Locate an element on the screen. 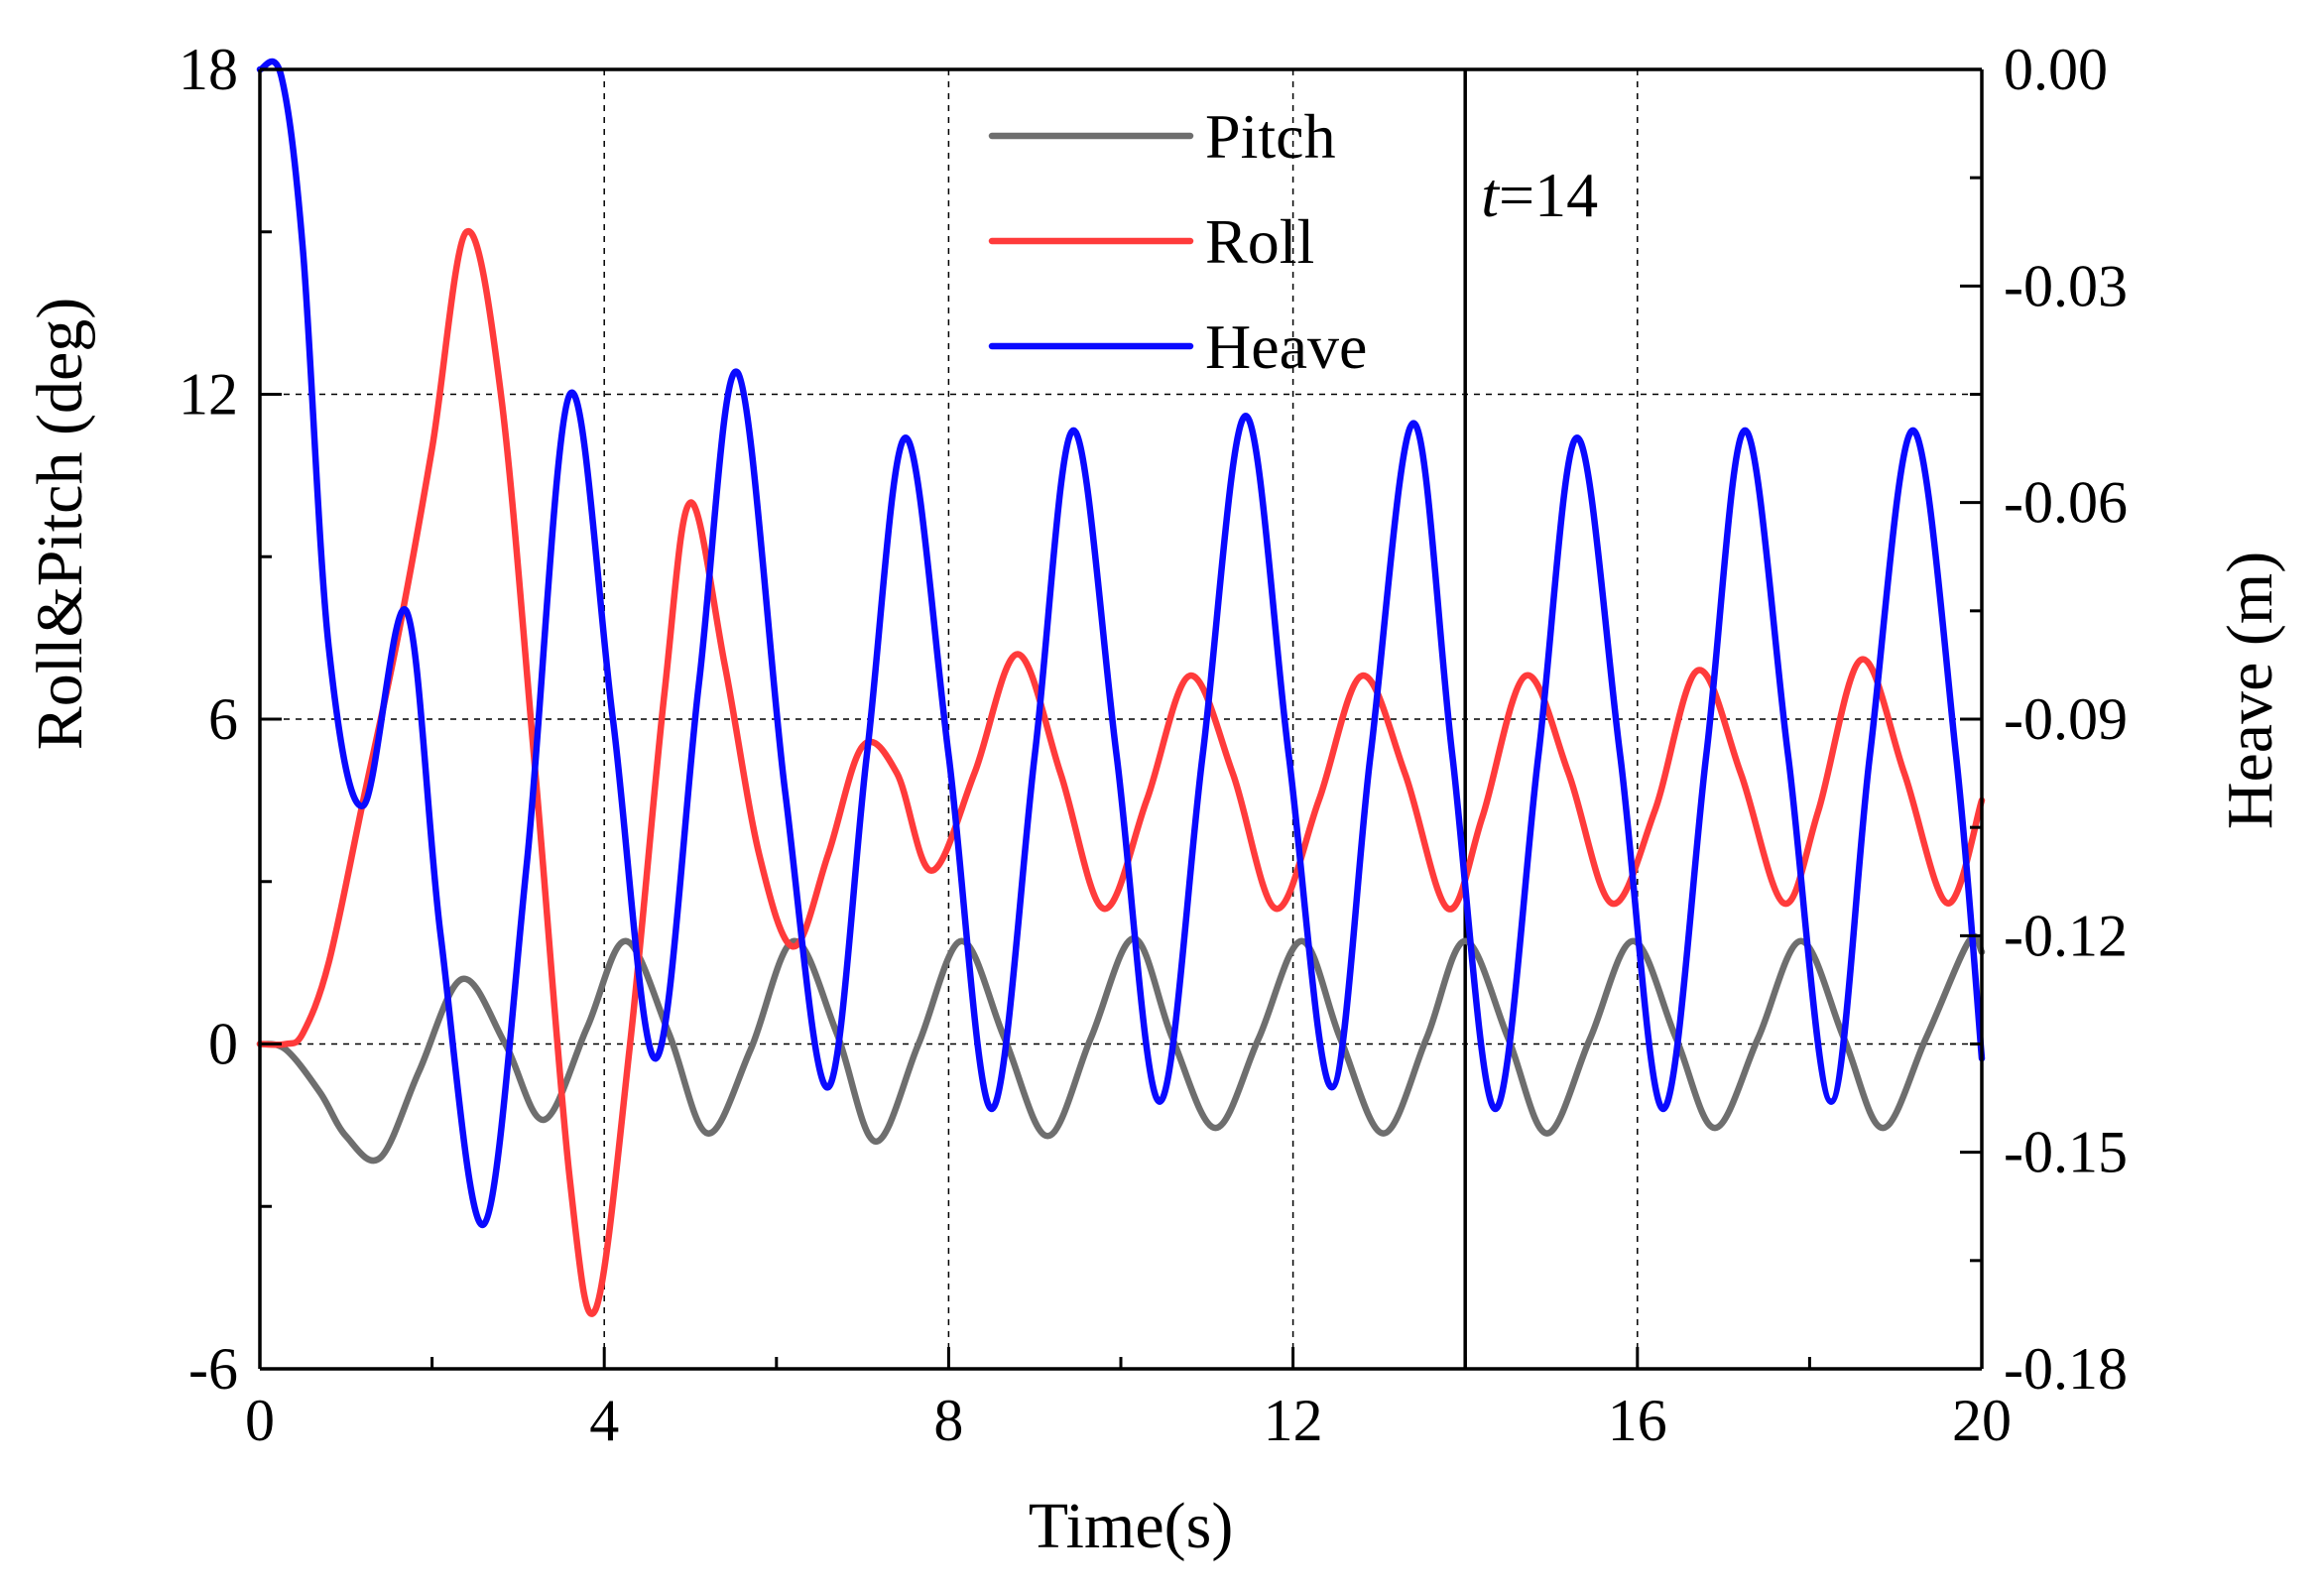 The width and height of the screenshot is (2324, 1594). marker-label-var: t is located at coordinates (1491, 195).